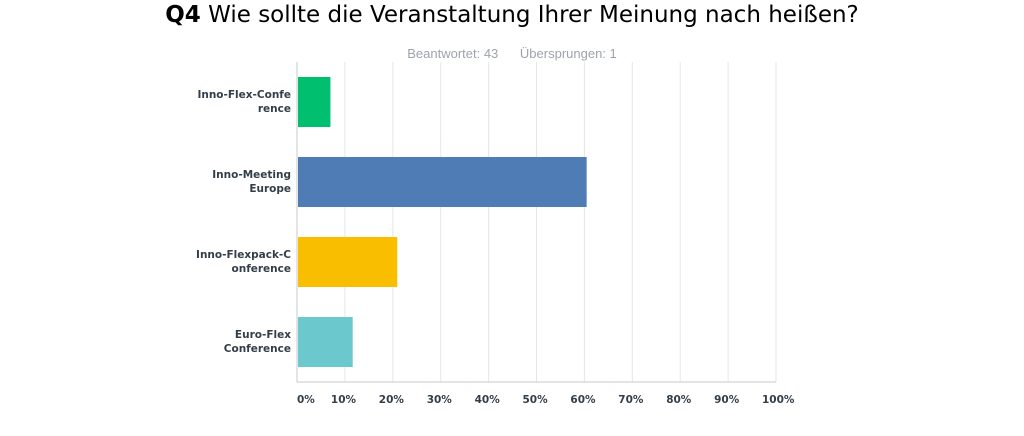 This screenshot has height=436, width=1024. I want to click on category-label: Inno-Meeting Europe, so click(251, 182).